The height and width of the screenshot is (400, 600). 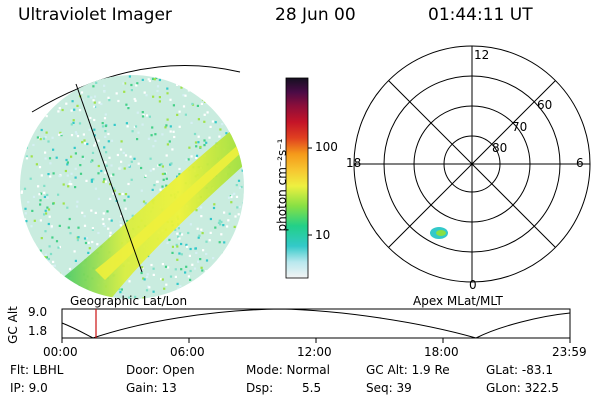 I want to click on info-dsp-label: Dsp:, so click(x=260, y=388).